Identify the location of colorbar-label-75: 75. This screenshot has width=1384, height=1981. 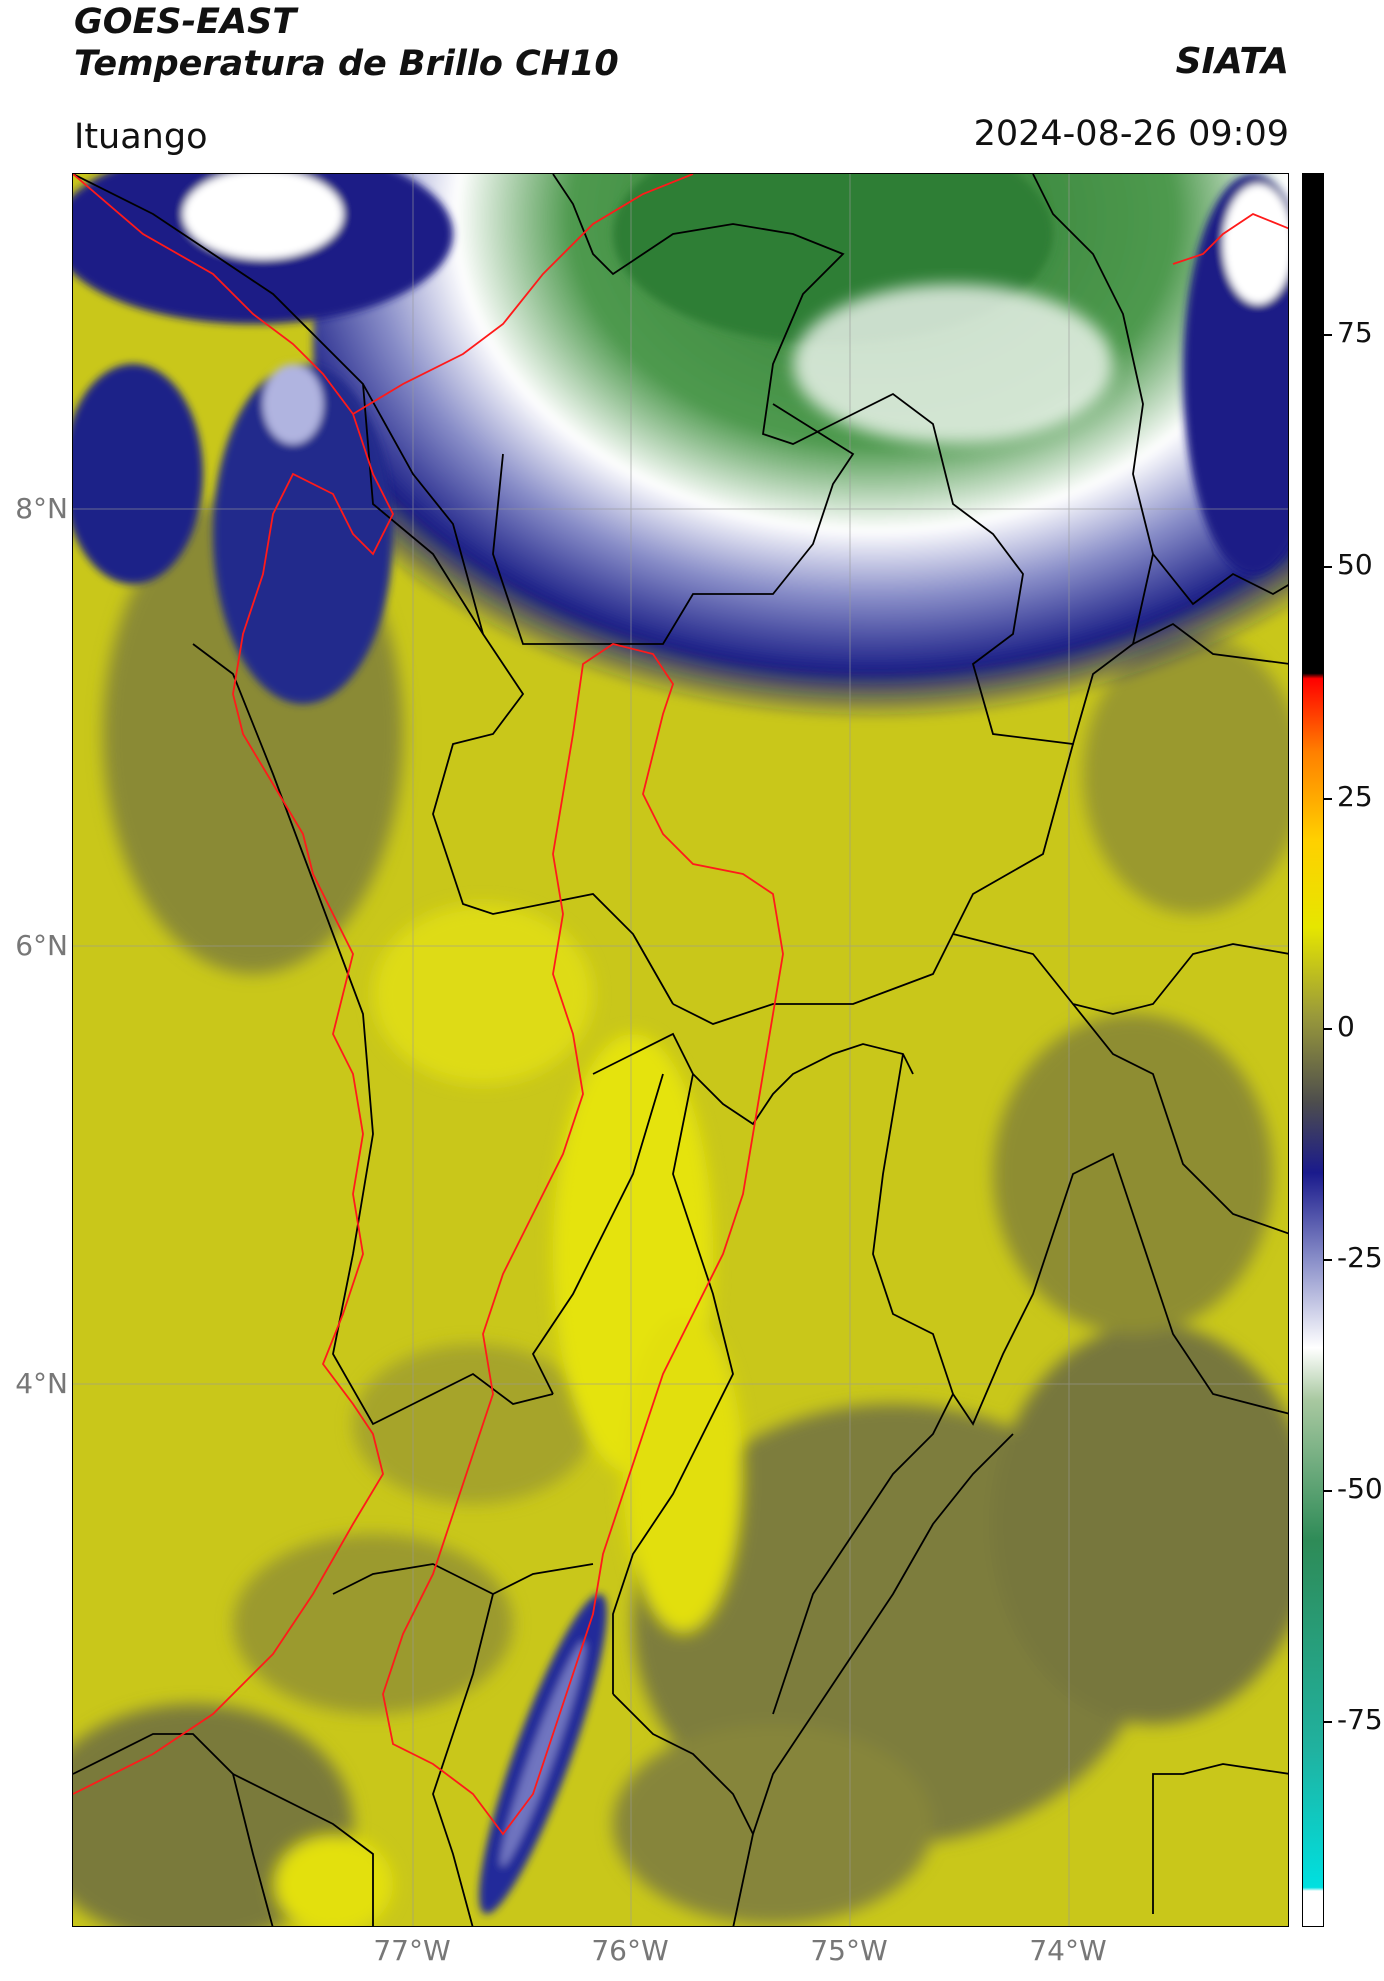
(1355, 332).